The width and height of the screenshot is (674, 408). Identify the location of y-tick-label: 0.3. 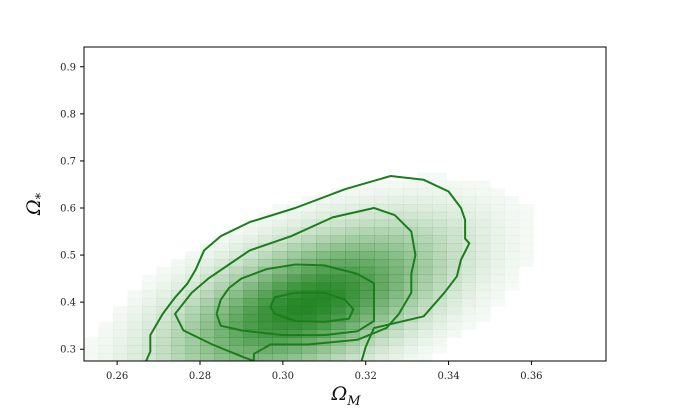
(68, 350).